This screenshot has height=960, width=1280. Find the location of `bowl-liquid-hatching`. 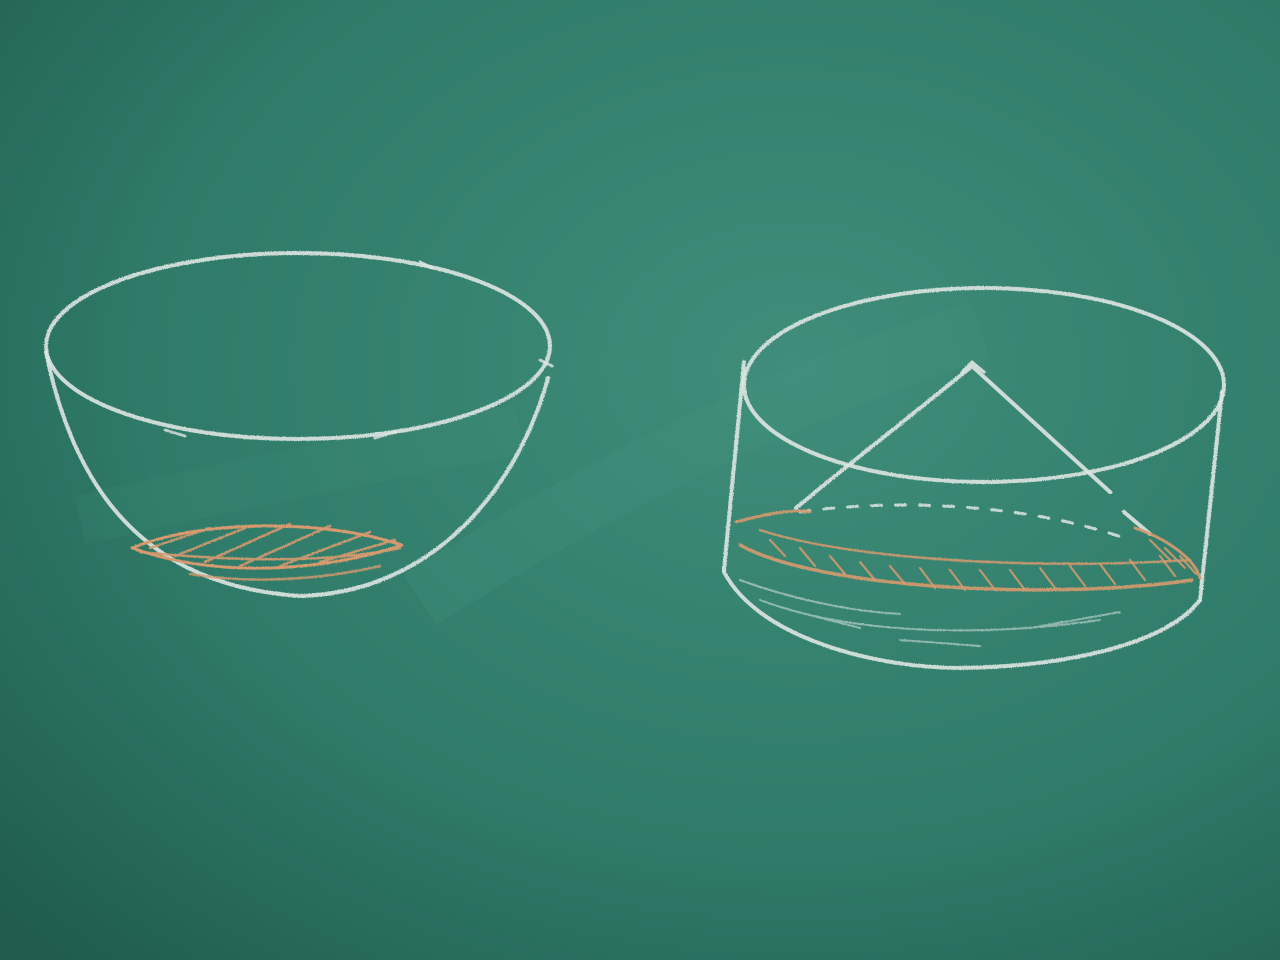

bowl-liquid-hatching is located at coordinates (267, 551).